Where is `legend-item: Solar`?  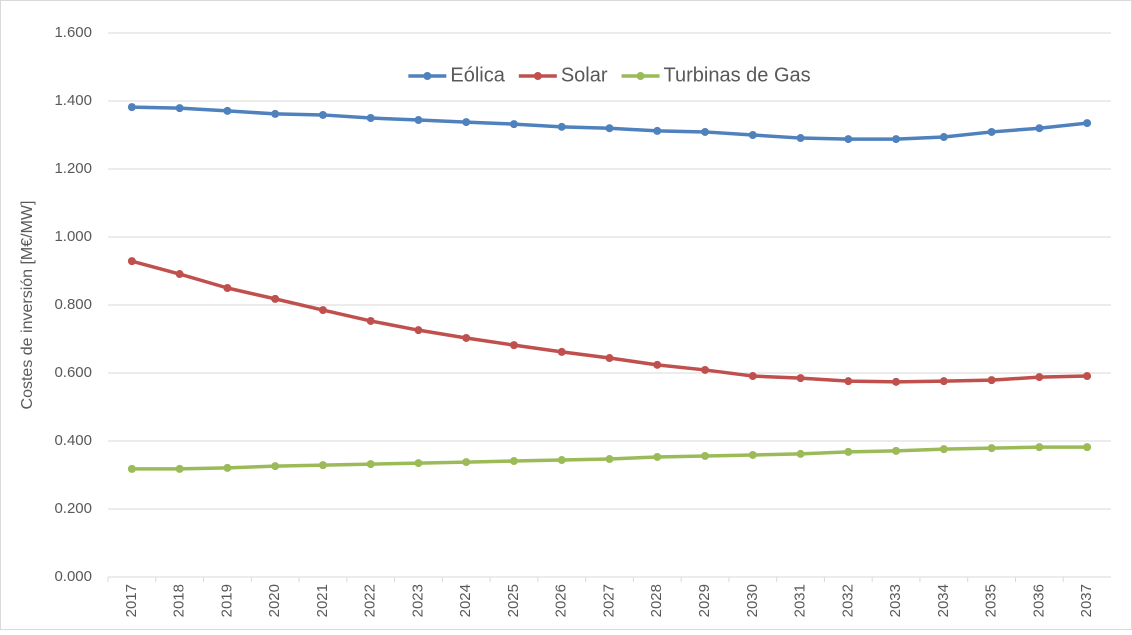
legend-item: Solar is located at coordinates (563, 75).